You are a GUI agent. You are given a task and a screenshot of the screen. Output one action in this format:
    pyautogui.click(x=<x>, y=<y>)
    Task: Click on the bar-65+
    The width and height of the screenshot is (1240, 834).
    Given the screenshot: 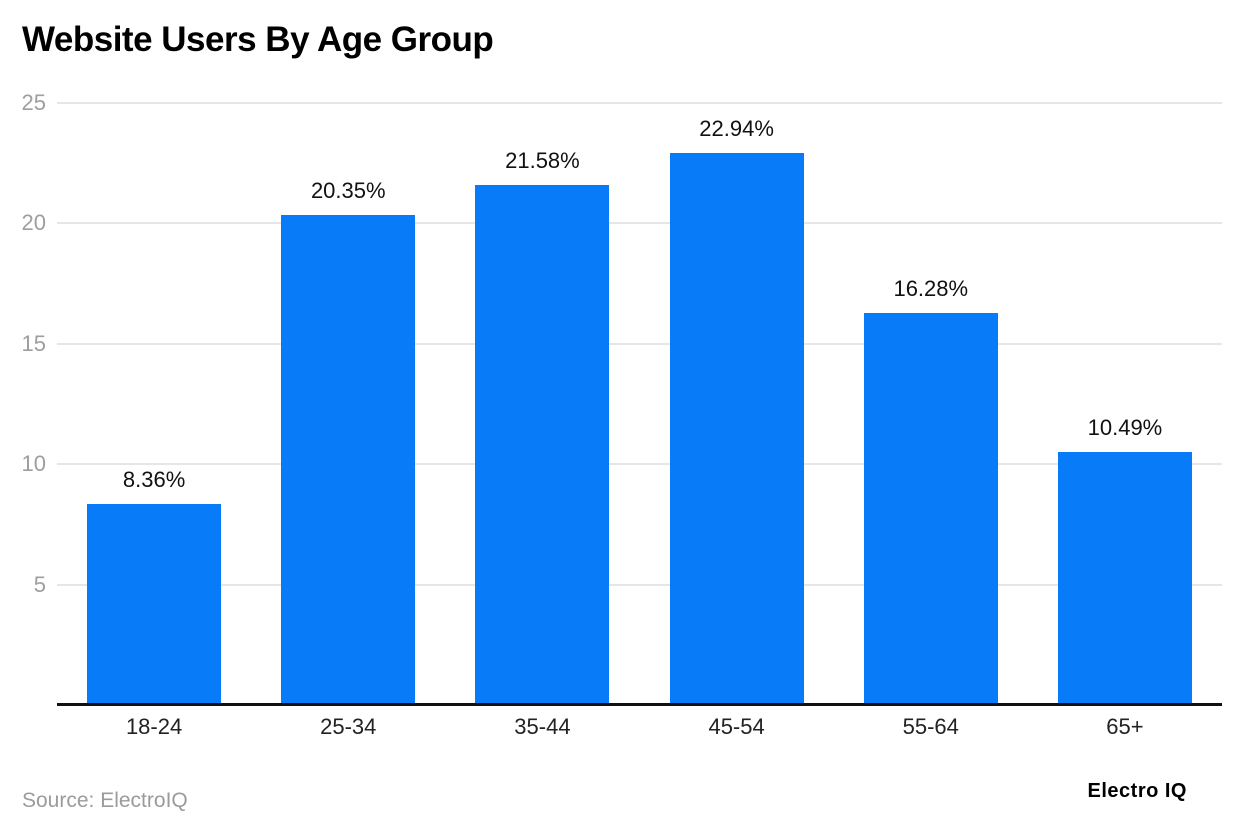 What is the action you would take?
    pyautogui.click(x=1124, y=578)
    